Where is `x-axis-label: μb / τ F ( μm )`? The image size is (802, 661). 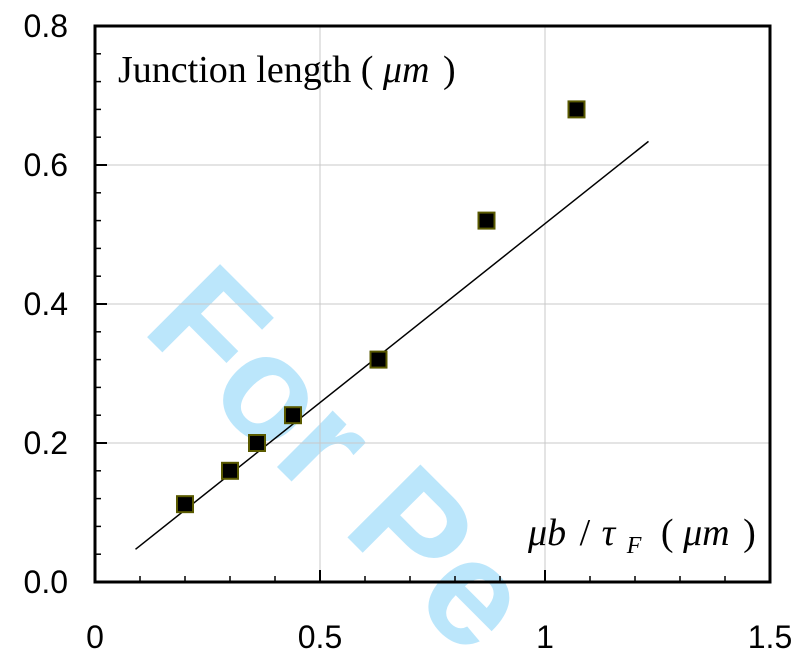
x-axis-label: μb / τ F ( μm ) is located at coordinates (641, 537).